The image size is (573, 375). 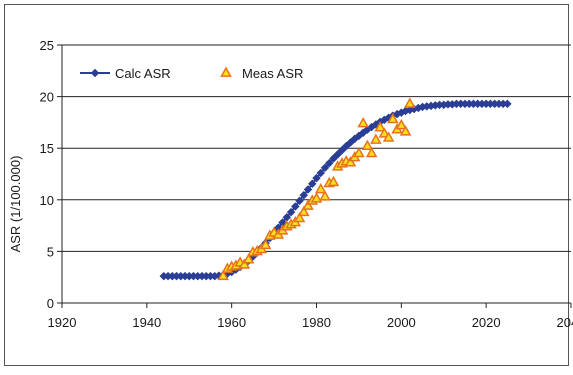 I want to click on y-tick-label: 25, so click(x=47, y=45).